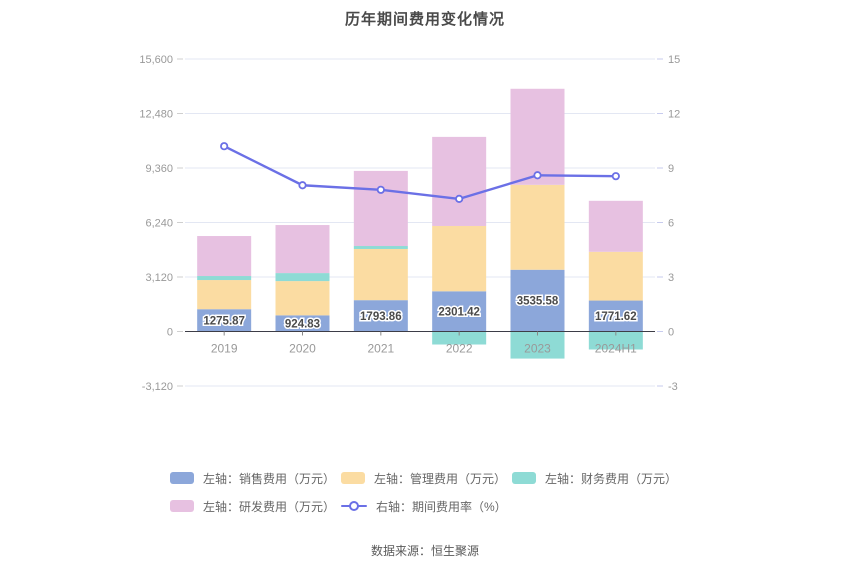 Image resolution: width=850 pixels, height=575 pixels. Describe the element at coordinates (671, 278) in the screenshot. I see `right-axis-label: 3` at that location.